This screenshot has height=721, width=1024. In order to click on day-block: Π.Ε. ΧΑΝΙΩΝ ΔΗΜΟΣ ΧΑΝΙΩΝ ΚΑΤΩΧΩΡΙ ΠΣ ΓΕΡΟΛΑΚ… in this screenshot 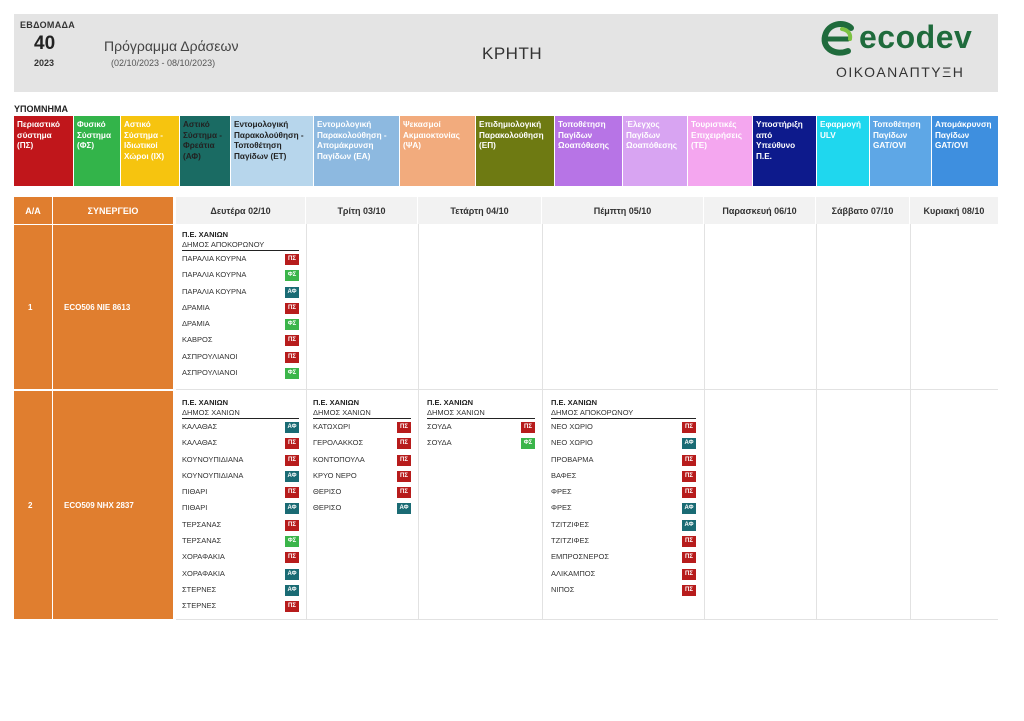, I will do `click(362, 457)`.